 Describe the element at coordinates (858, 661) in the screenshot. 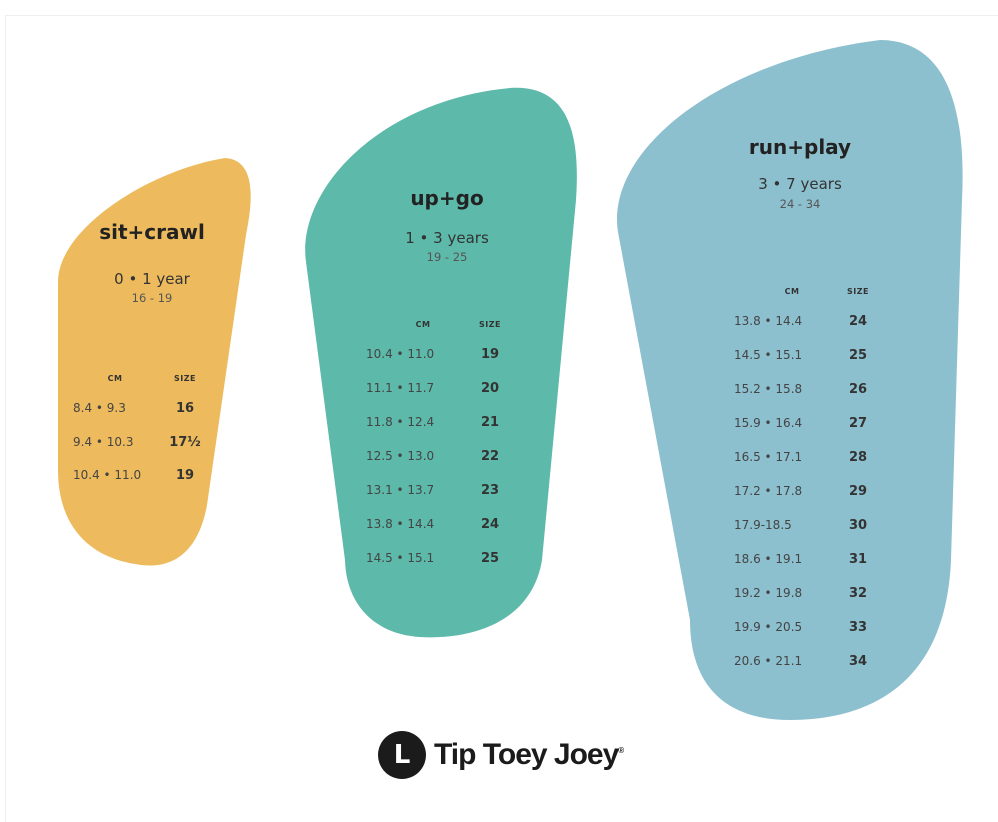

I see `size-cell: 34` at that location.